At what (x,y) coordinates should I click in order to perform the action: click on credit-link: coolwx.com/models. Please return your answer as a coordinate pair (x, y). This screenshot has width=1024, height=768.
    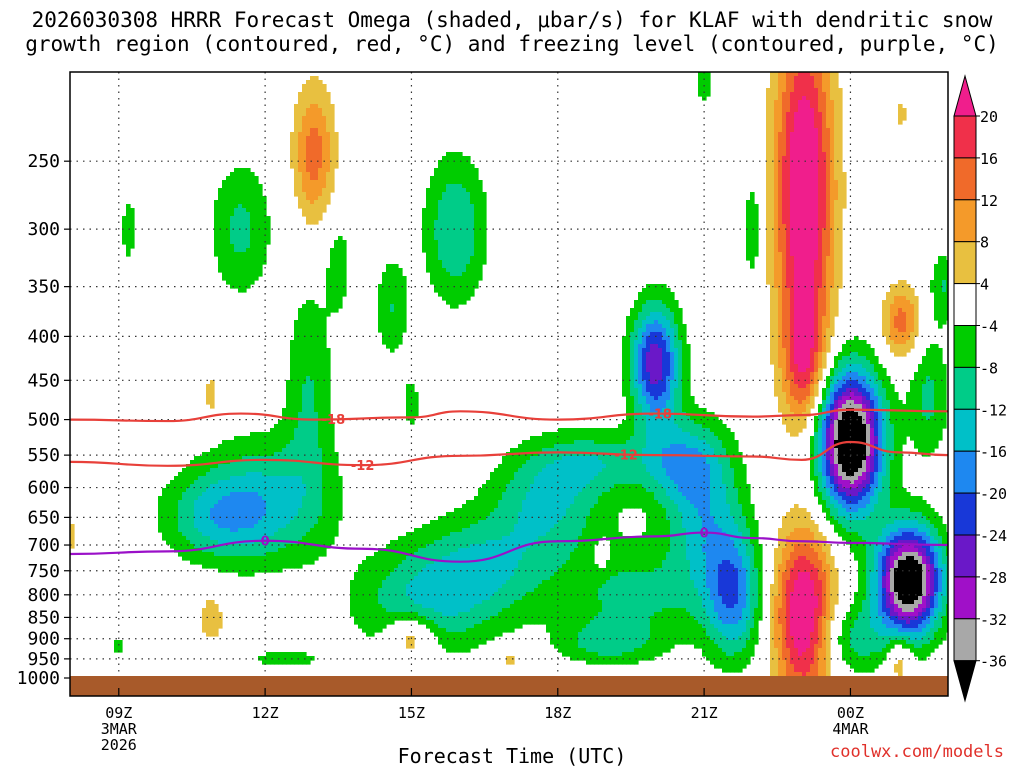
    Looking at the image, I should click on (917, 752).